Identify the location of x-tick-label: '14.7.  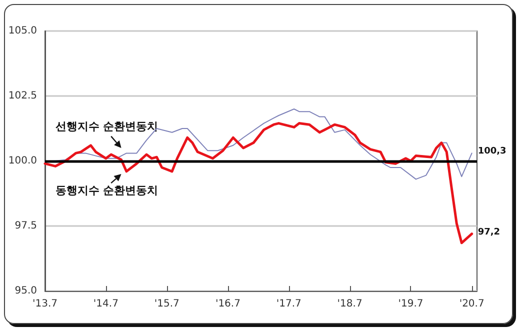
(105, 304).